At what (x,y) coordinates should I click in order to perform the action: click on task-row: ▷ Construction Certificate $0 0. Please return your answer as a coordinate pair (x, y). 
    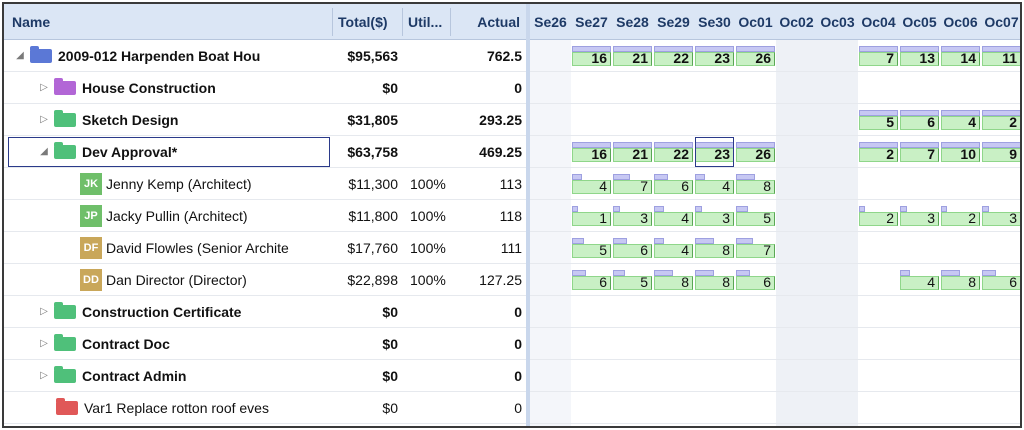
    Looking at the image, I should click on (265, 312).